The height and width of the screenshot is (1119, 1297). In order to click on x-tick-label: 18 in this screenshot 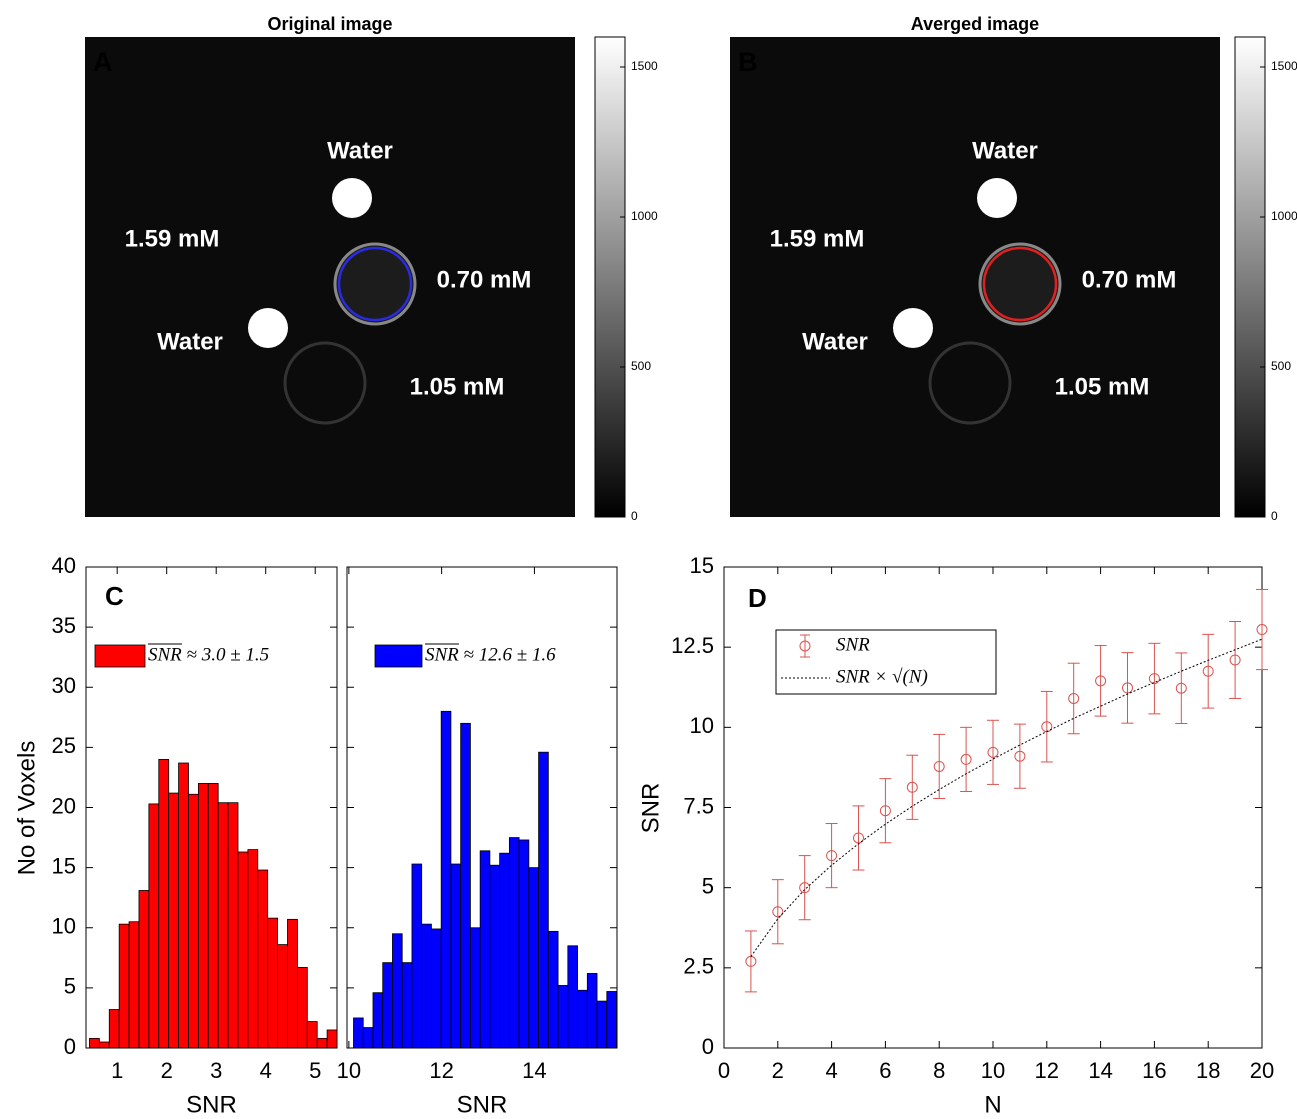, I will do `click(1208, 1070)`.